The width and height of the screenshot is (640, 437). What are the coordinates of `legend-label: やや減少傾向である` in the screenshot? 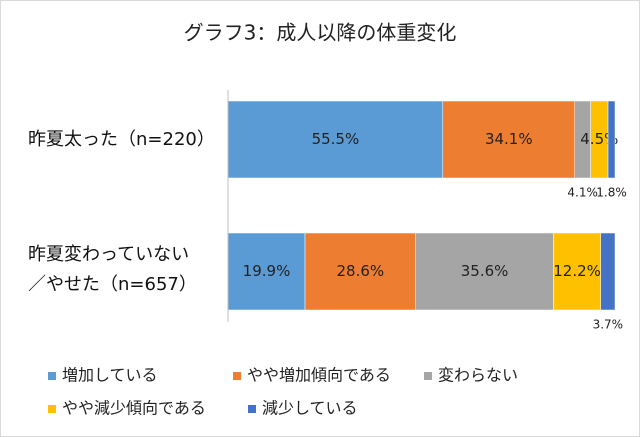 It's located at (134, 408).